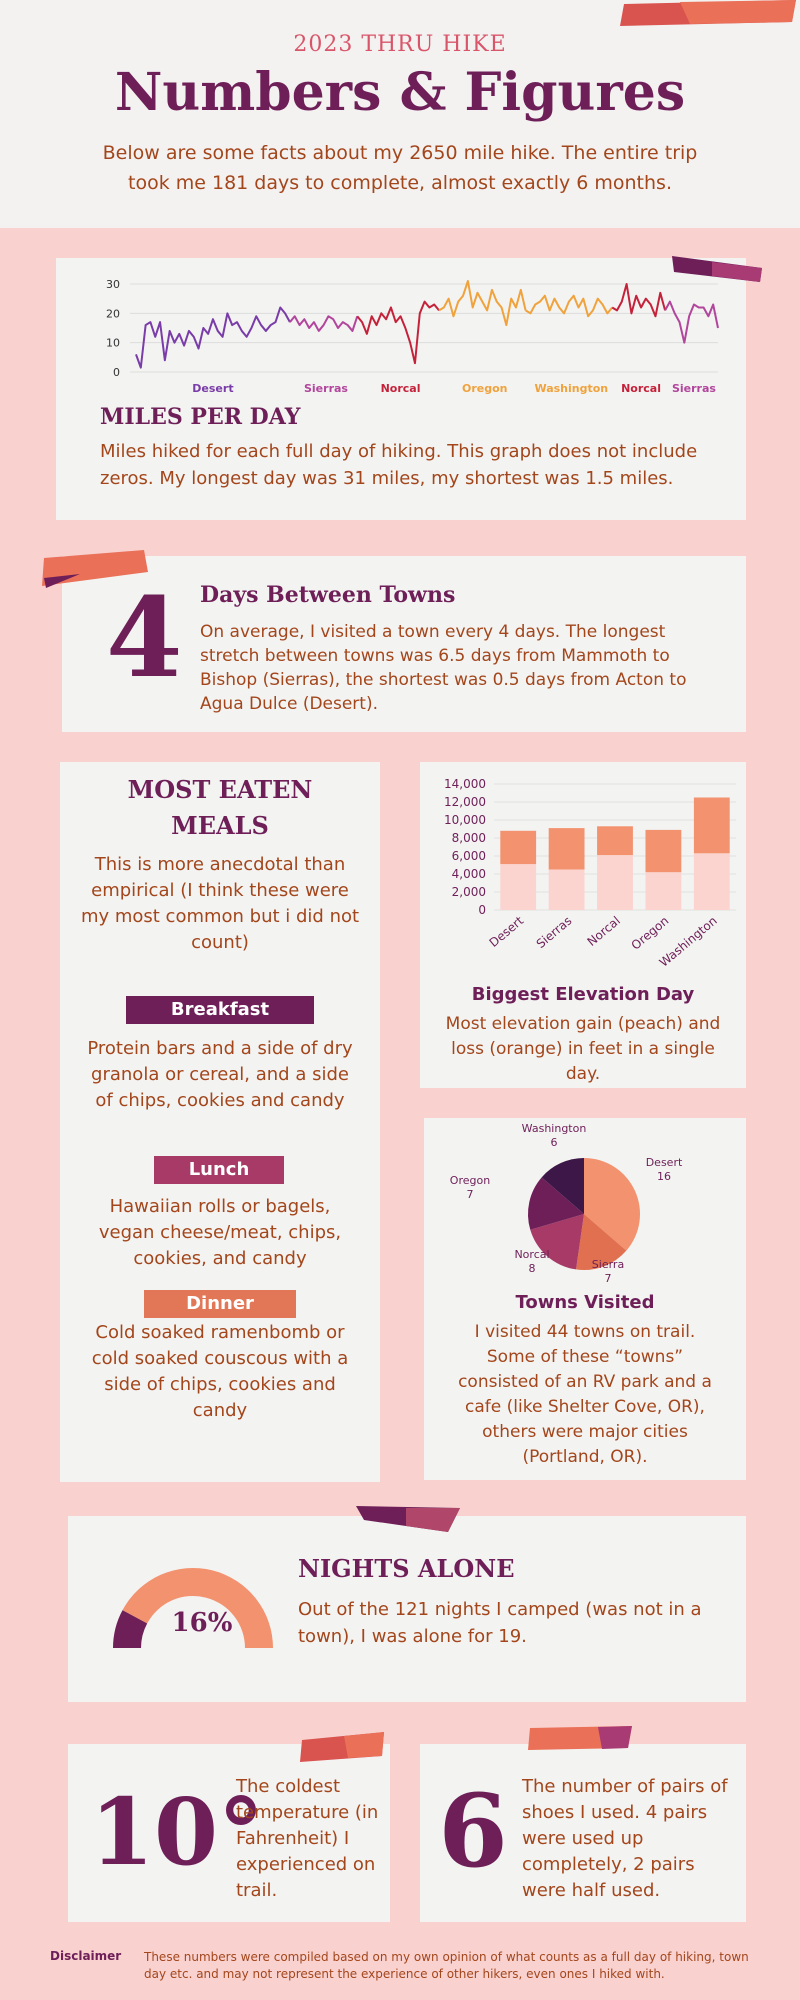  Describe the element at coordinates (469, 874) in the screenshot. I see `y-tick-label: 4,000` at that location.